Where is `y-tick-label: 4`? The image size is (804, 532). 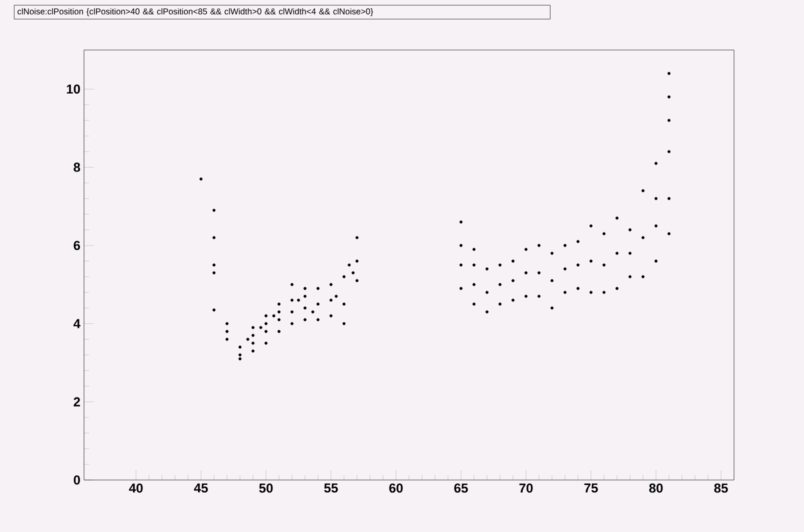 y-tick-label: 4 is located at coordinates (76, 323).